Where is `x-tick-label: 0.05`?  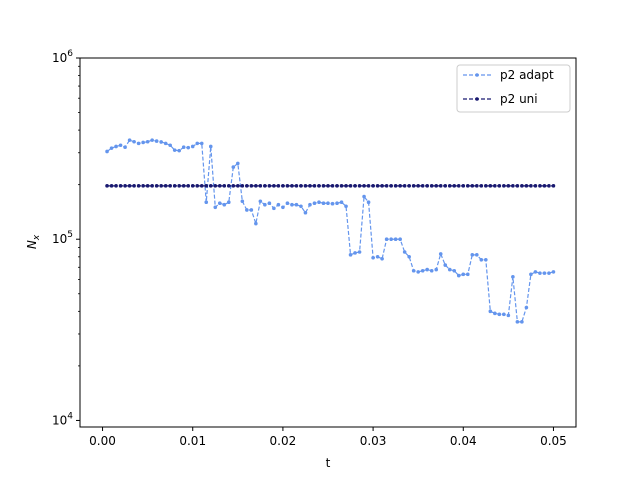
x-tick-label: 0.05 is located at coordinates (553, 441).